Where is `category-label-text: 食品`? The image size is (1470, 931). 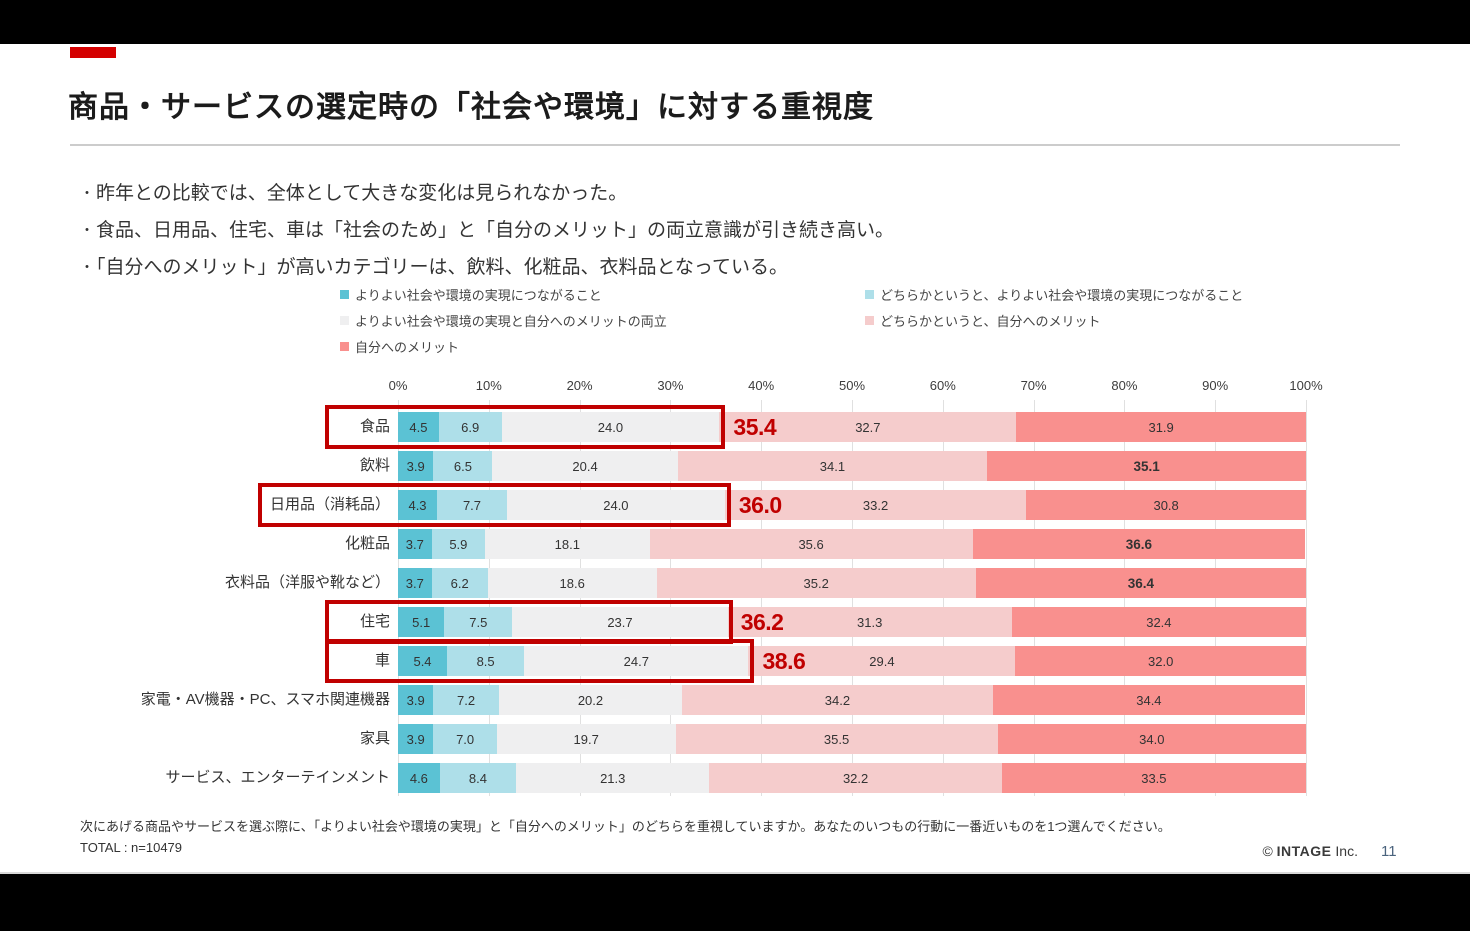
category-label-text: 食品 is located at coordinates (374, 426).